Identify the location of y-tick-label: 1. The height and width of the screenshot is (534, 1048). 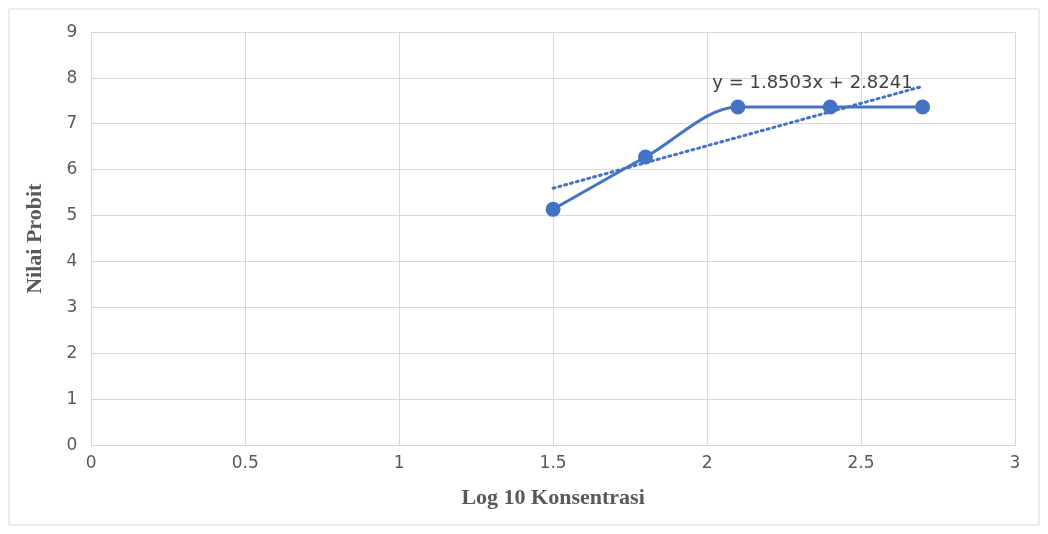
(72, 397).